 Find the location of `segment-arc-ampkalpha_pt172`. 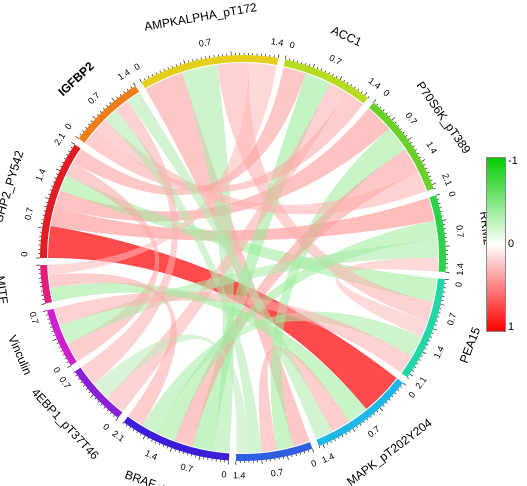

segment-arc-ampkalpha_pt172 is located at coordinates (210, 71).